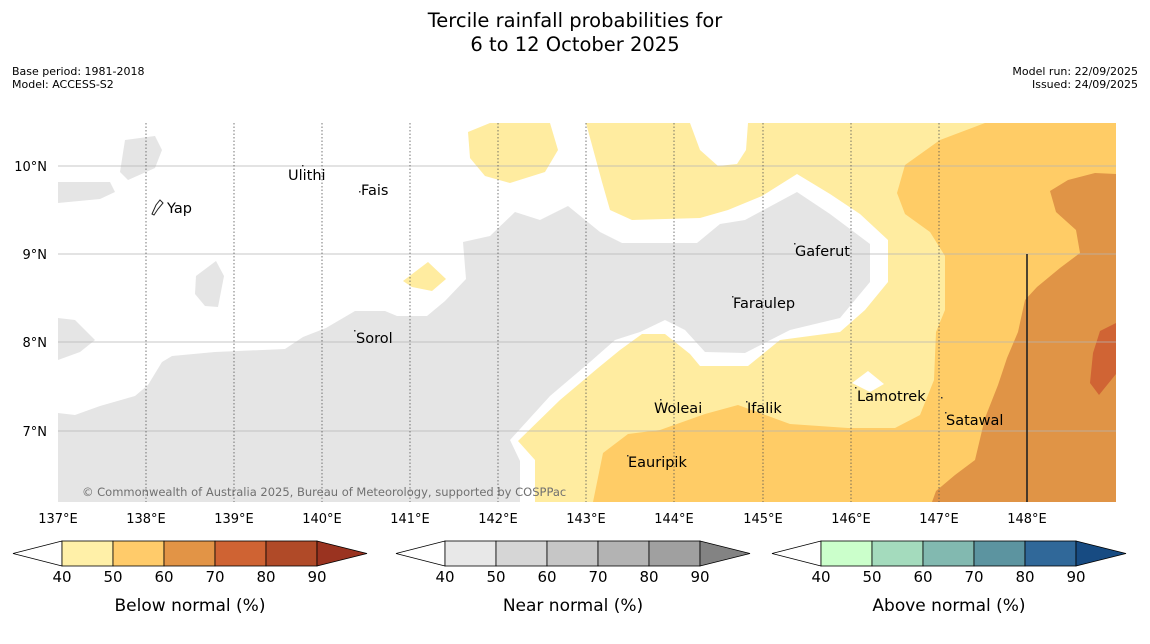 The height and width of the screenshot is (644, 1150). I want to click on base-period: Base period: 1981-2018, so click(78, 71).